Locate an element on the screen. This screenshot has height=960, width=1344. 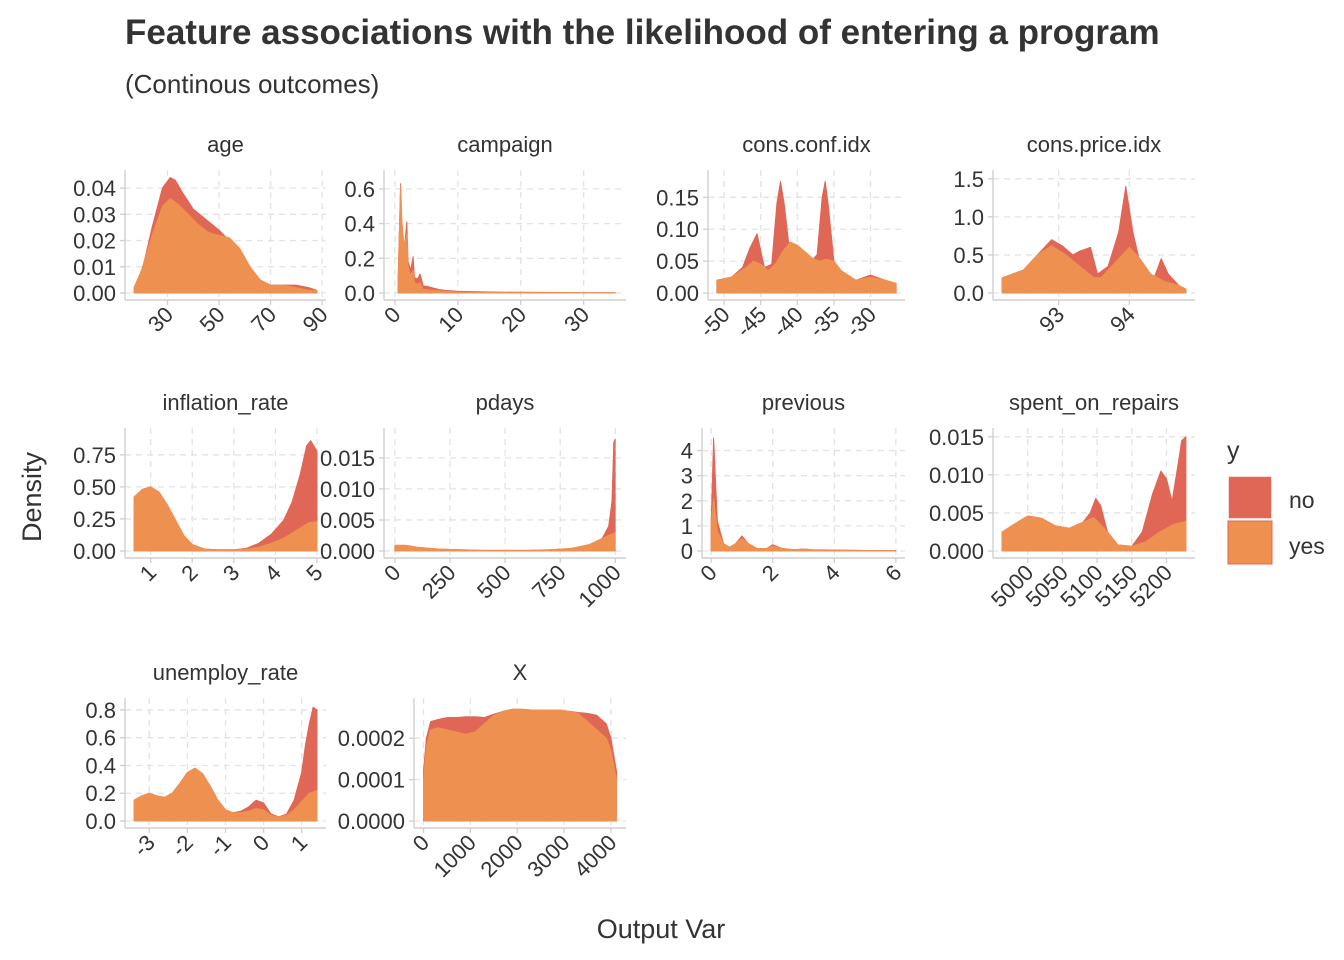
x-tick-label: 1000 is located at coordinates (600, 586).